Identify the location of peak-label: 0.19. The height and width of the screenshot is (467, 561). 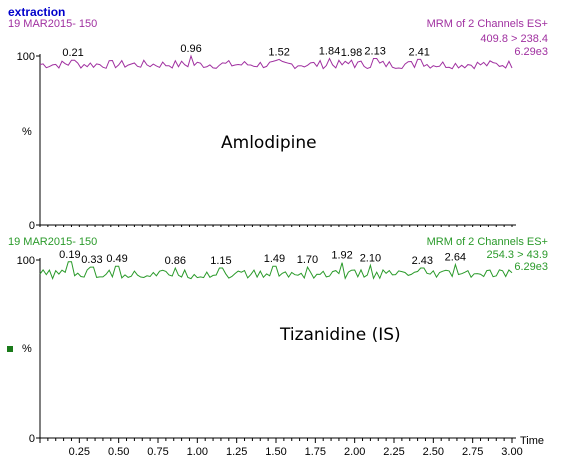
(69, 255).